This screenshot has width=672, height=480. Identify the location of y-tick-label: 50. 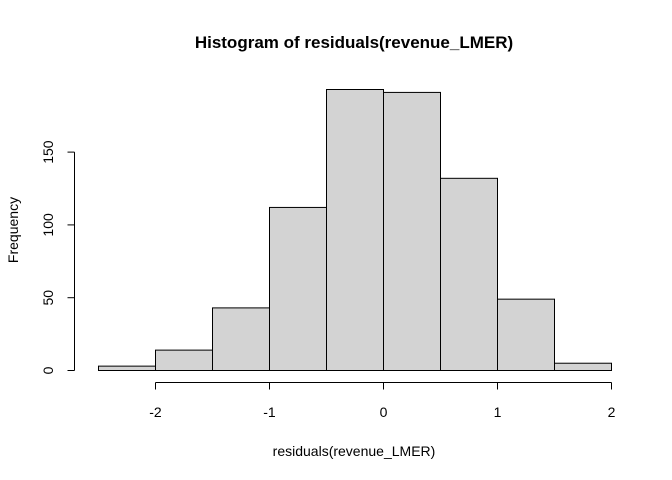
(48, 298).